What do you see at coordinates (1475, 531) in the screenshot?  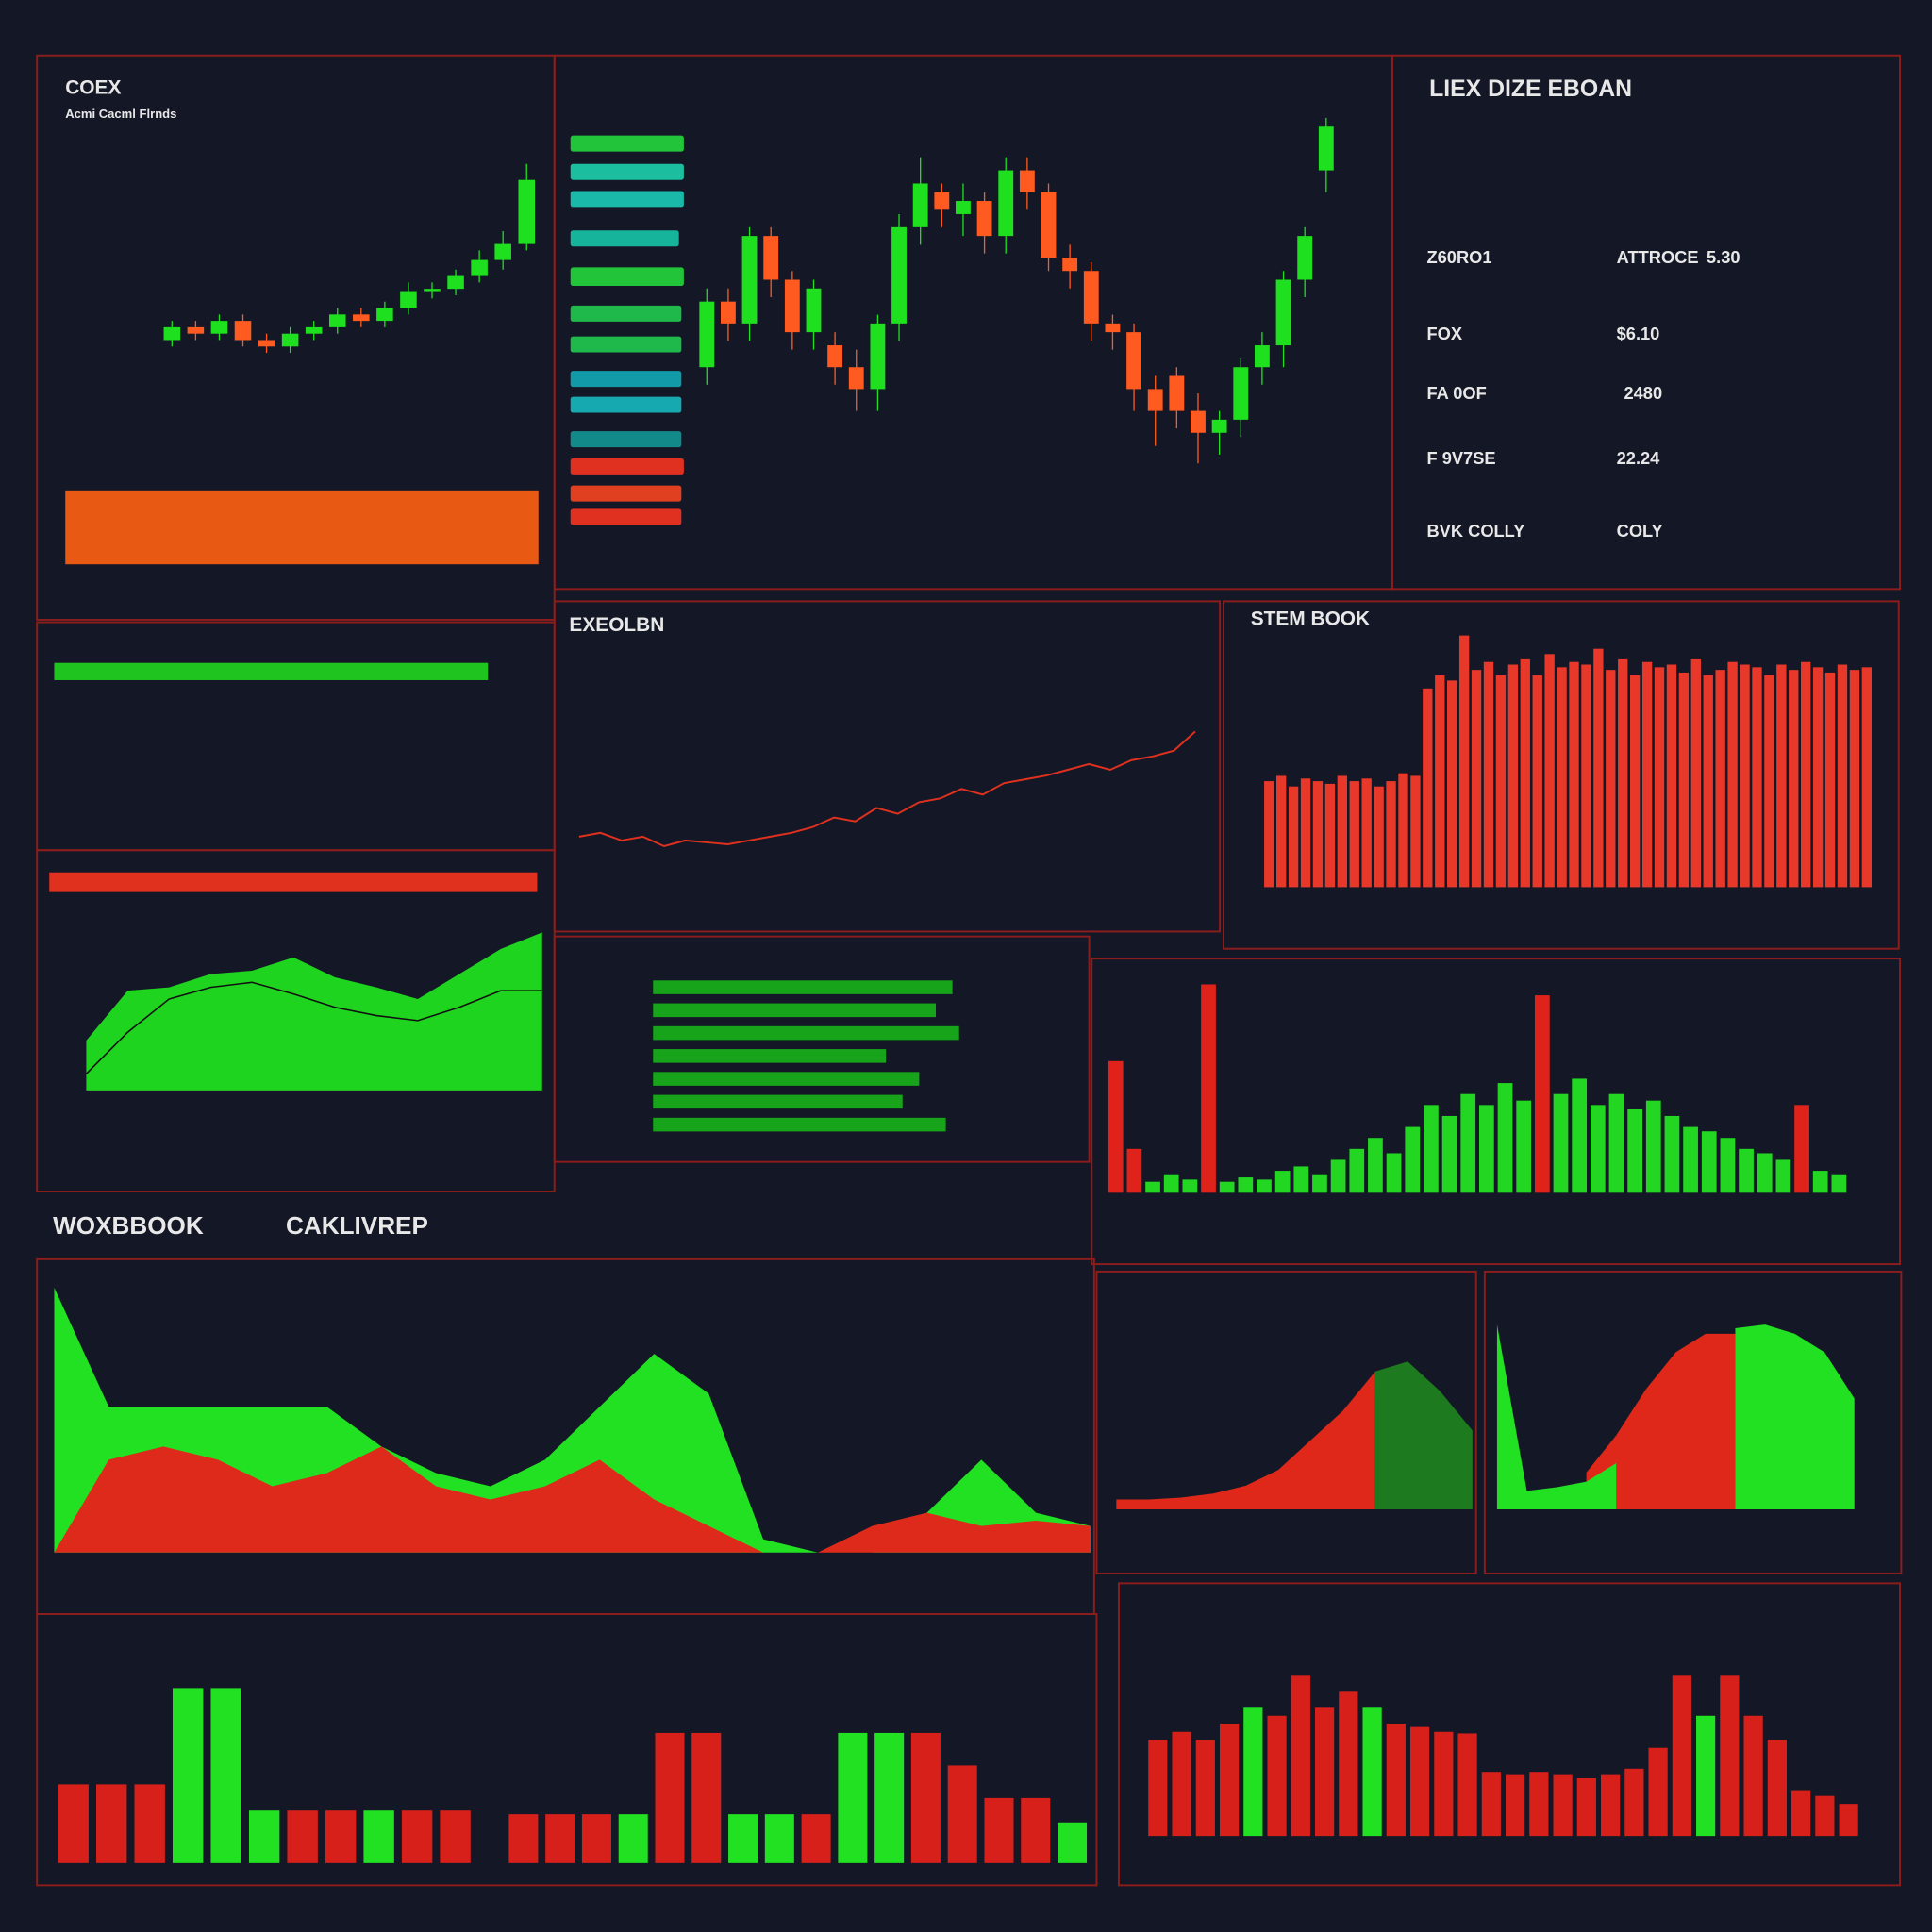 I see `info-cell: BVK COLLY` at bounding box center [1475, 531].